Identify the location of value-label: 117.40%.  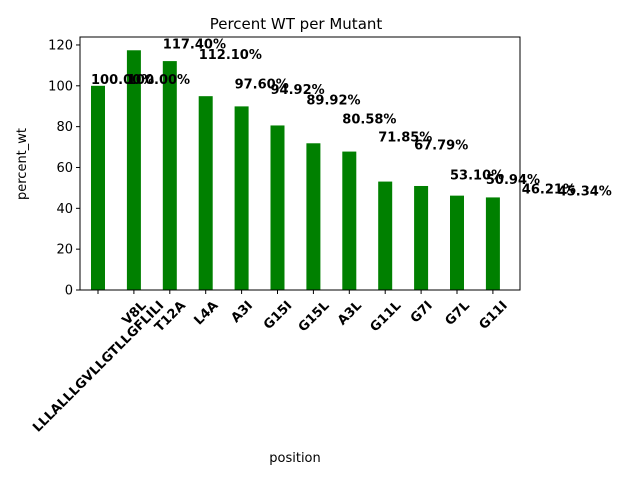
(194, 44).